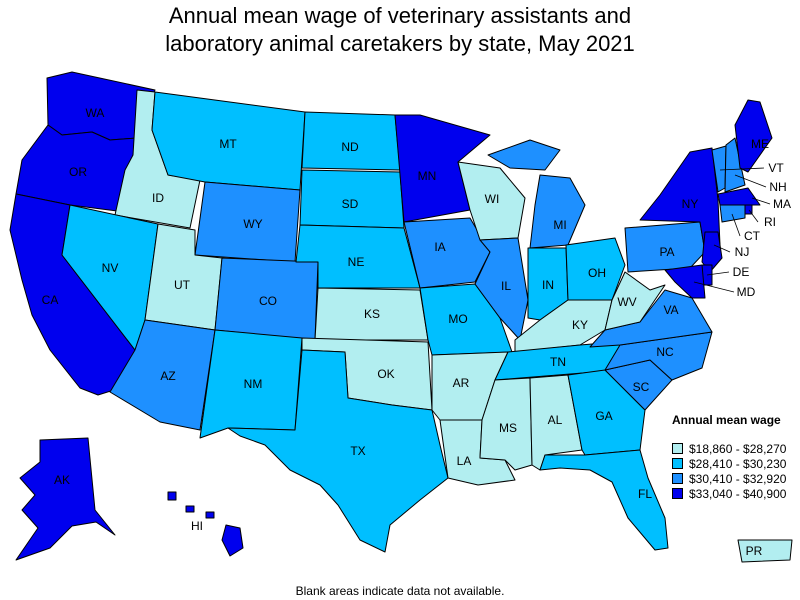  What do you see at coordinates (641, 387) in the screenshot?
I see `state-label-sc: SC` at bounding box center [641, 387].